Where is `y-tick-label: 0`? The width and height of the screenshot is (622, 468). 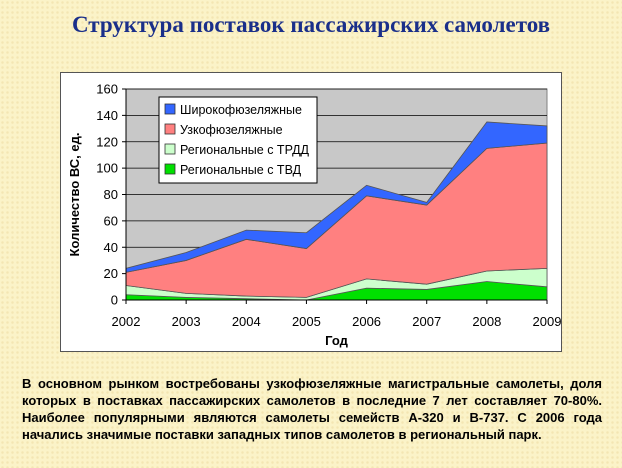
y-tick-label: 0 is located at coordinates (114, 300).